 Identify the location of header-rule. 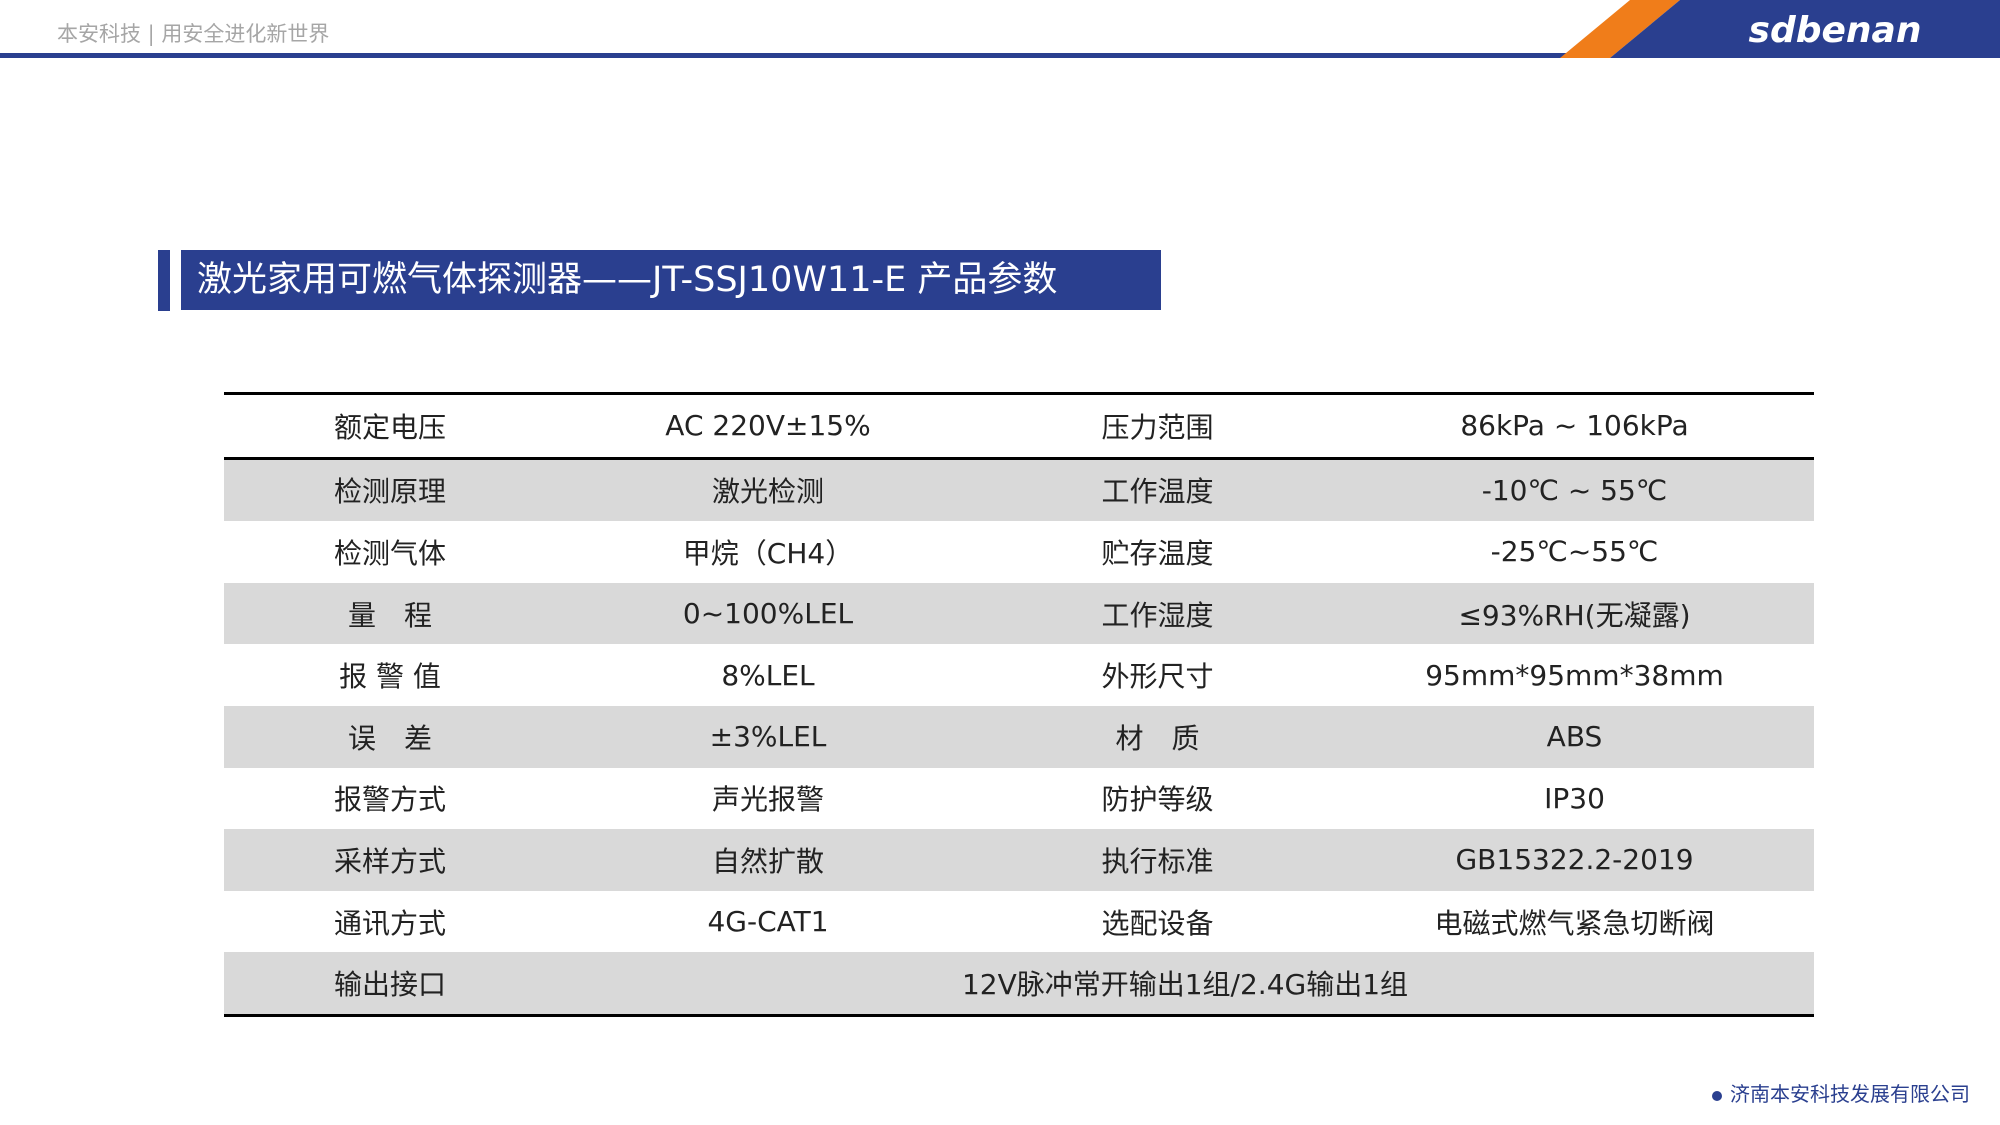
(800, 55).